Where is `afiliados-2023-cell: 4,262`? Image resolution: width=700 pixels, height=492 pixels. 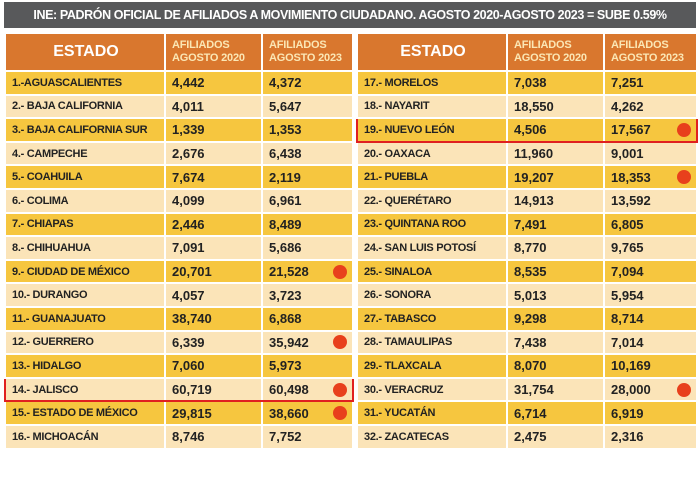
afiliados-2023-cell: 4,262 is located at coordinates (650, 106).